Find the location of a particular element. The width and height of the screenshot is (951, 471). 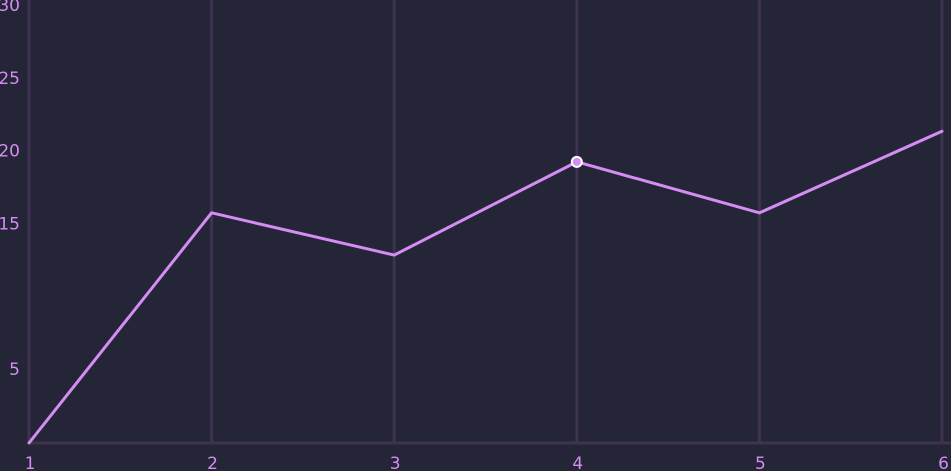

y-tick-label-30: 30 is located at coordinates (10, 8).